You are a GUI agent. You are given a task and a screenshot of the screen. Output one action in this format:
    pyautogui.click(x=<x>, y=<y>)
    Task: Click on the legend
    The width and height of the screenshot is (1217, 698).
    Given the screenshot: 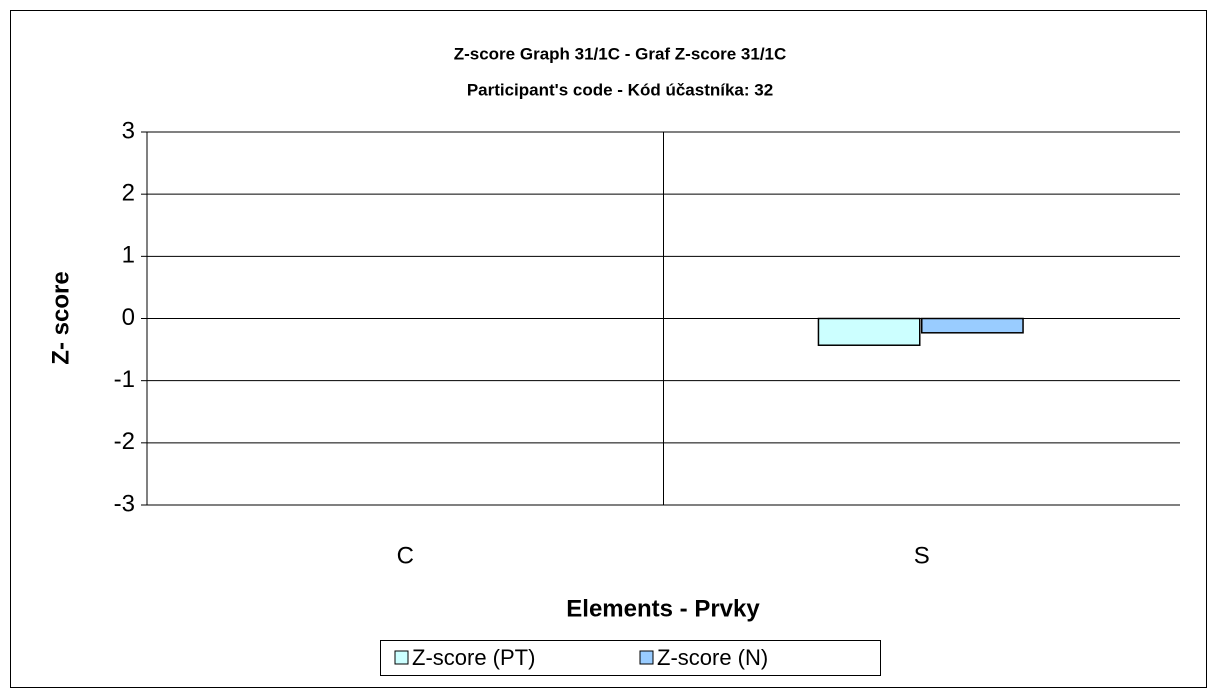 What is the action you would take?
    pyautogui.click(x=630, y=658)
    